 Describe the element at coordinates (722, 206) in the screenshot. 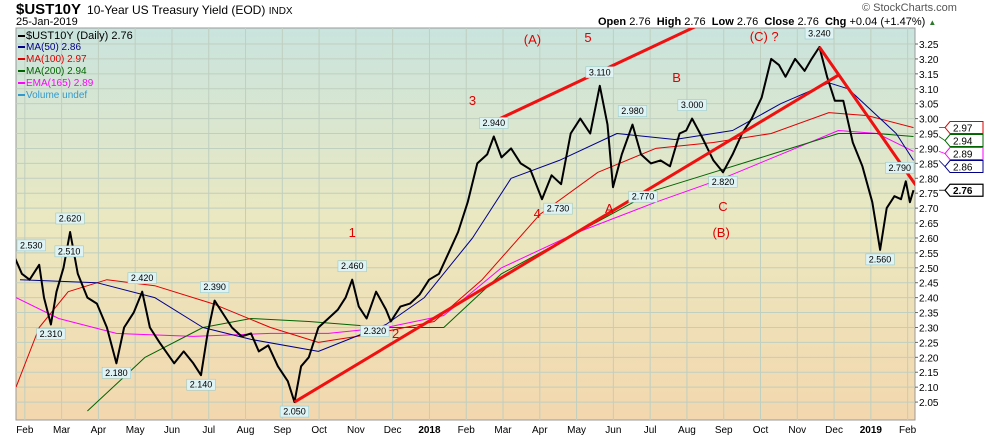

I see `wave-label: C` at that location.